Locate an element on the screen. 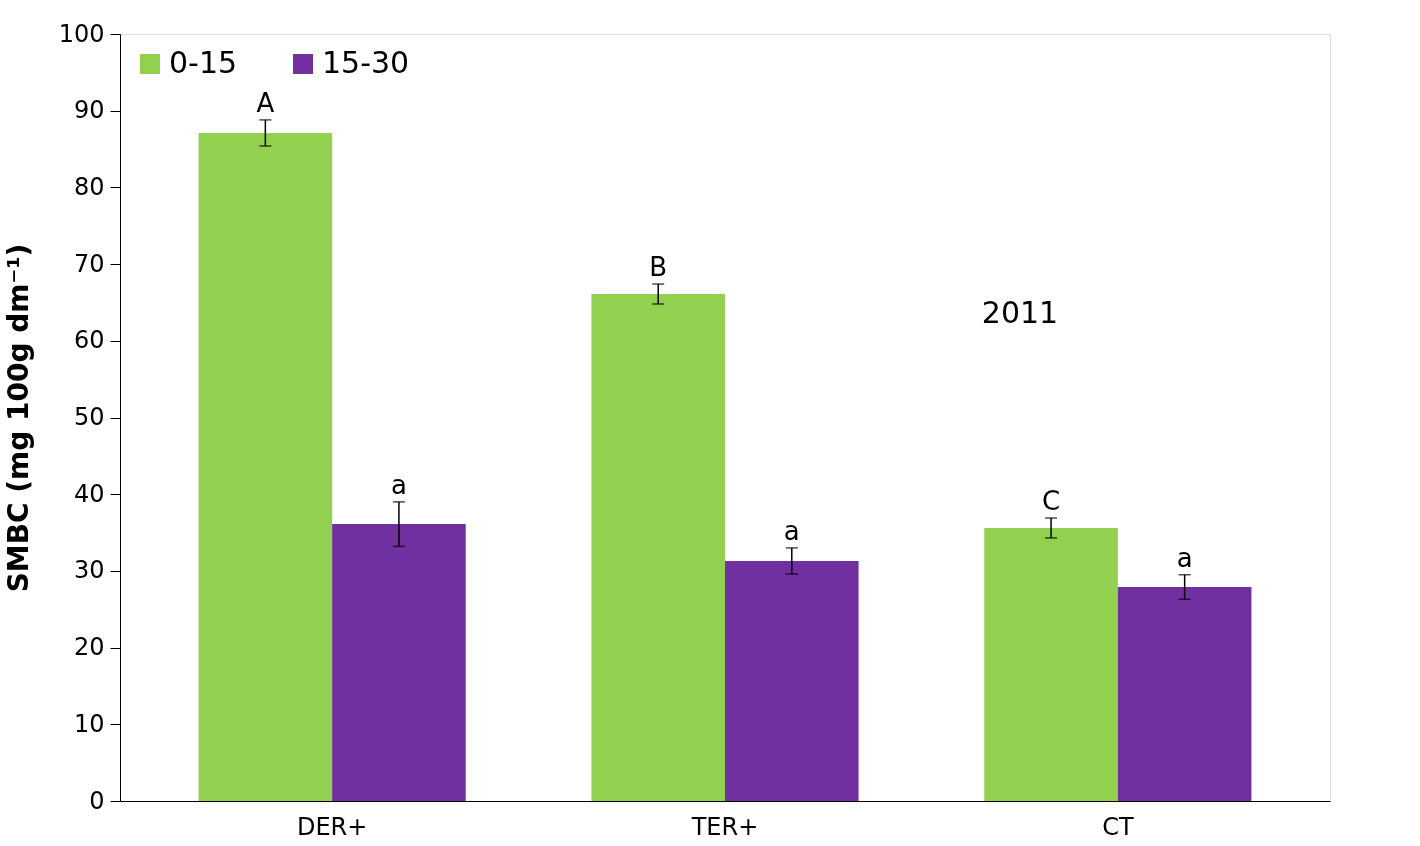 This screenshot has width=1420, height=846. y-tick-label: 10 is located at coordinates (89, 723).